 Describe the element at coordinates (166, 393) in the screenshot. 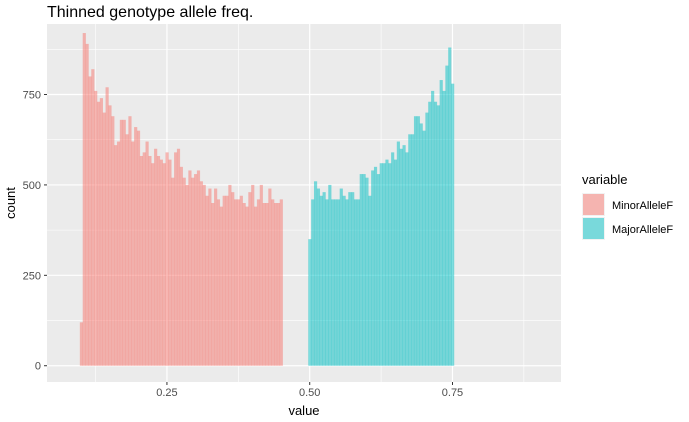

I see `x-tick-label: 0.25` at that location.